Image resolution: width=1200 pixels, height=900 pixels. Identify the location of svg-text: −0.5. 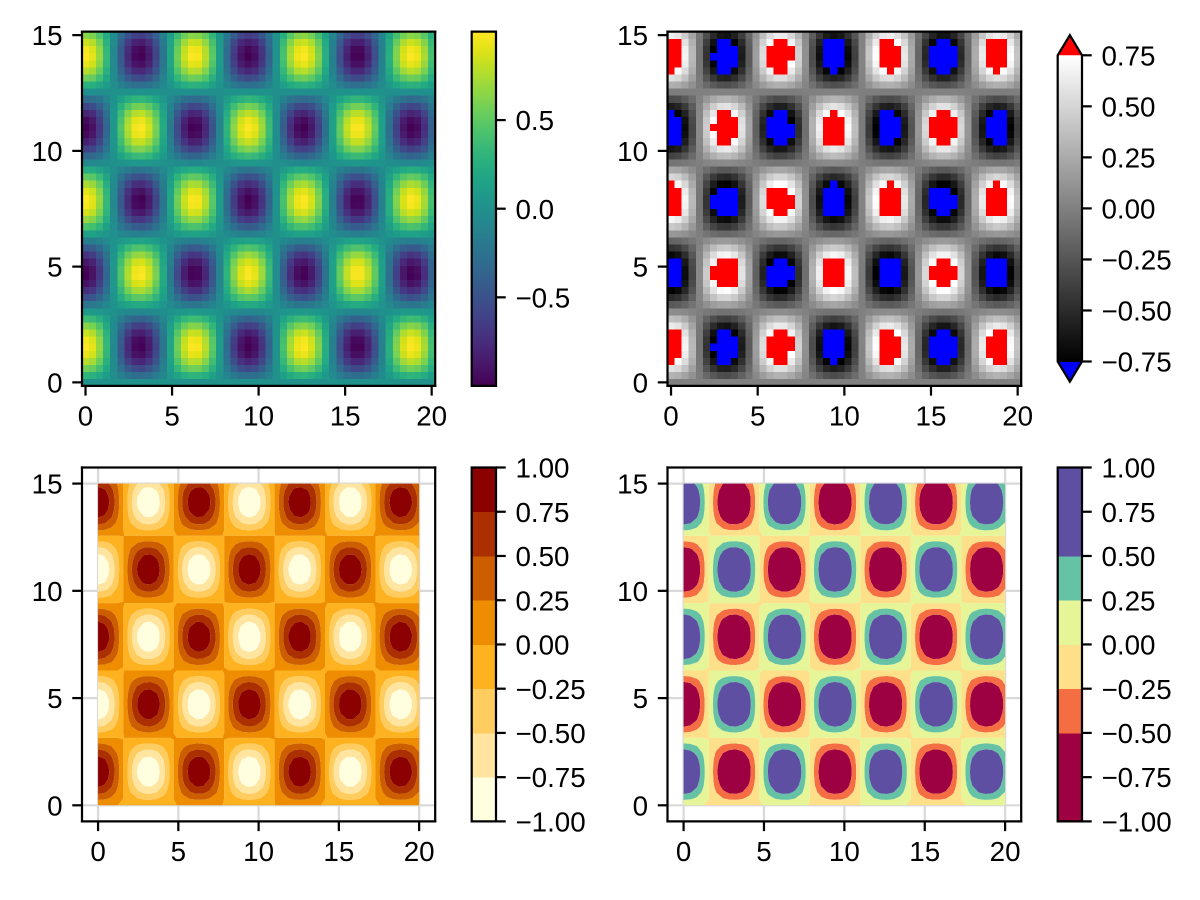
(542, 297).